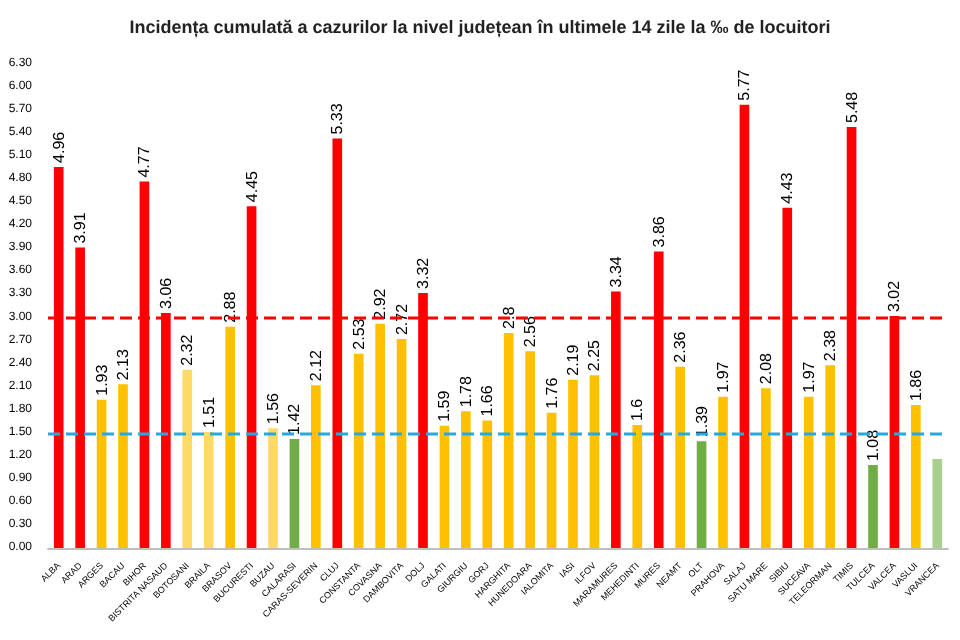 The image size is (960, 640). Describe the element at coordinates (337, 118) in the screenshot. I see `data-label: 5.33` at that location.